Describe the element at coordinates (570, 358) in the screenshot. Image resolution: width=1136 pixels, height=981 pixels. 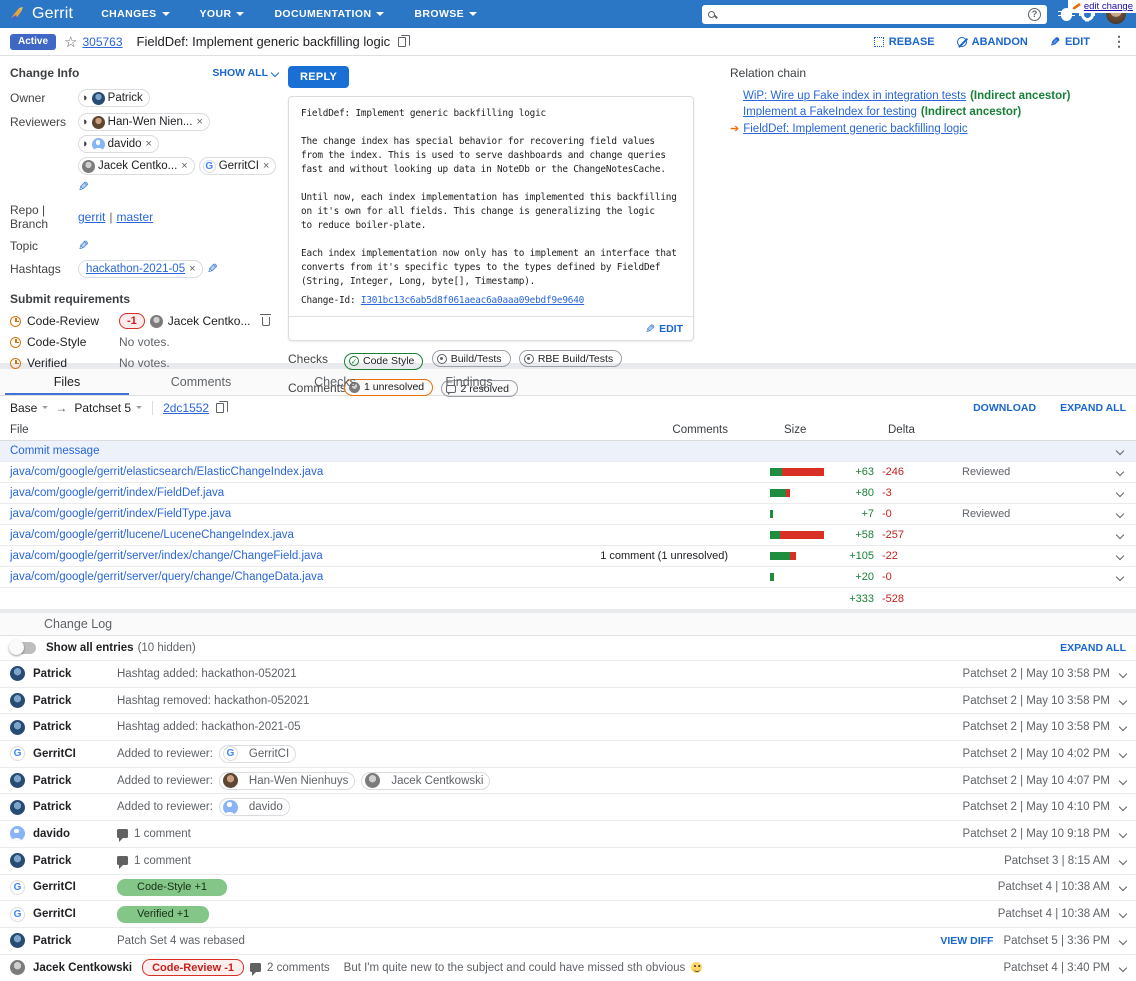
I see `check-chip-rbe-build-tests: RBE Build/Tests` at that location.